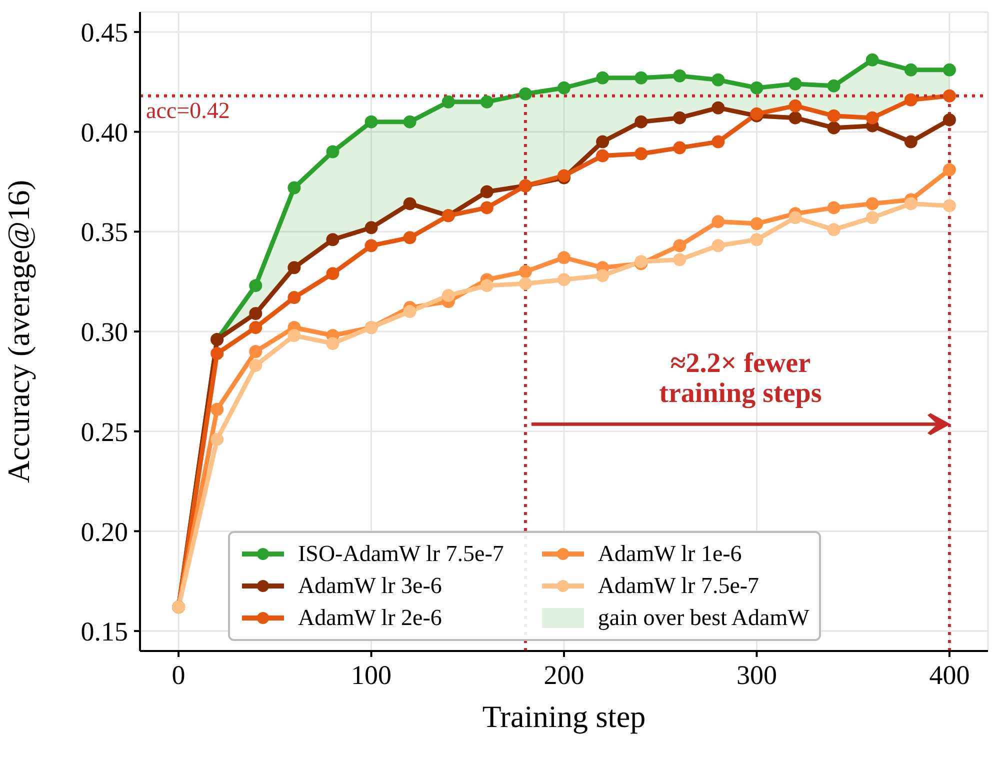 The width and height of the screenshot is (1000, 760). What do you see at coordinates (179, 675) in the screenshot?
I see `x-tick-label: 0` at bounding box center [179, 675].